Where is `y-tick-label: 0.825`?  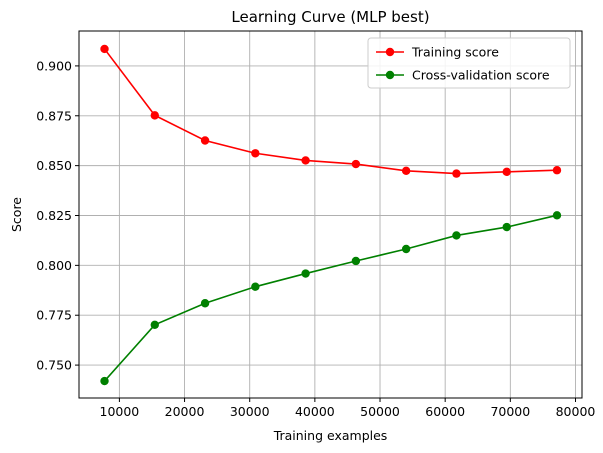 y-tick-label: 0.825 is located at coordinates (54, 215).